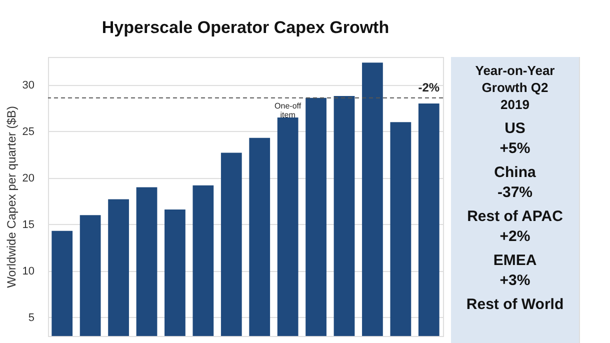 The width and height of the screenshot is (610, 343). What do you see at coordinates (11, 197) in the screenshot?
I see `y-axis-title: Worldwide Capex per quarter ($B)` at bounding box center [11, 197].